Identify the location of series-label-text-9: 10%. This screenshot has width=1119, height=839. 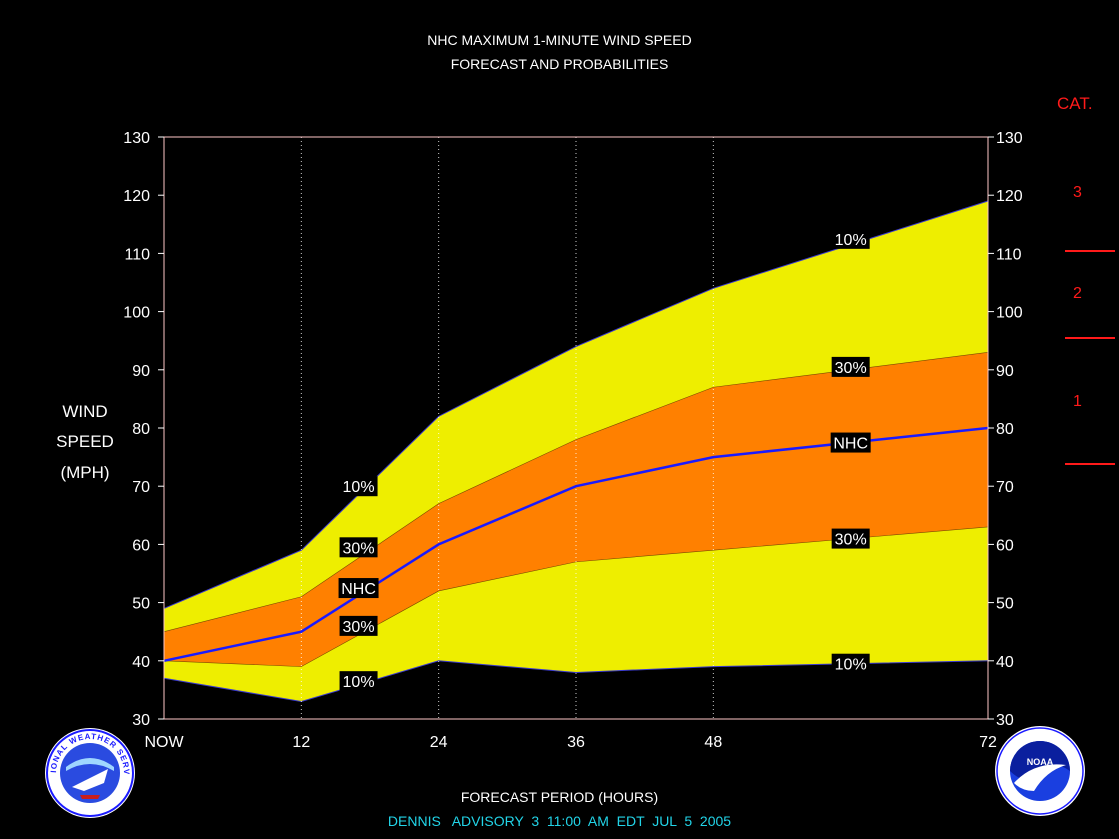
(851, 665).